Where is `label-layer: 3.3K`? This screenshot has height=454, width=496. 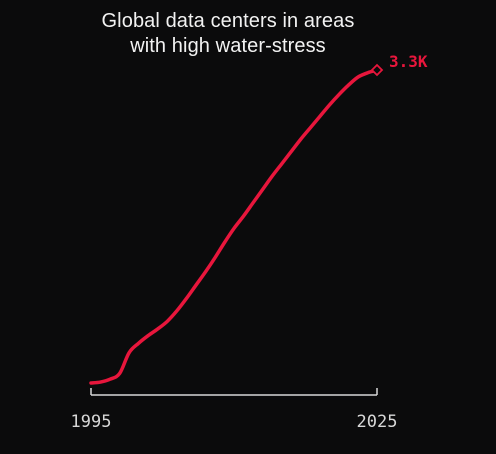
label-layer: 3.3K is located at coordinates (408, 61).